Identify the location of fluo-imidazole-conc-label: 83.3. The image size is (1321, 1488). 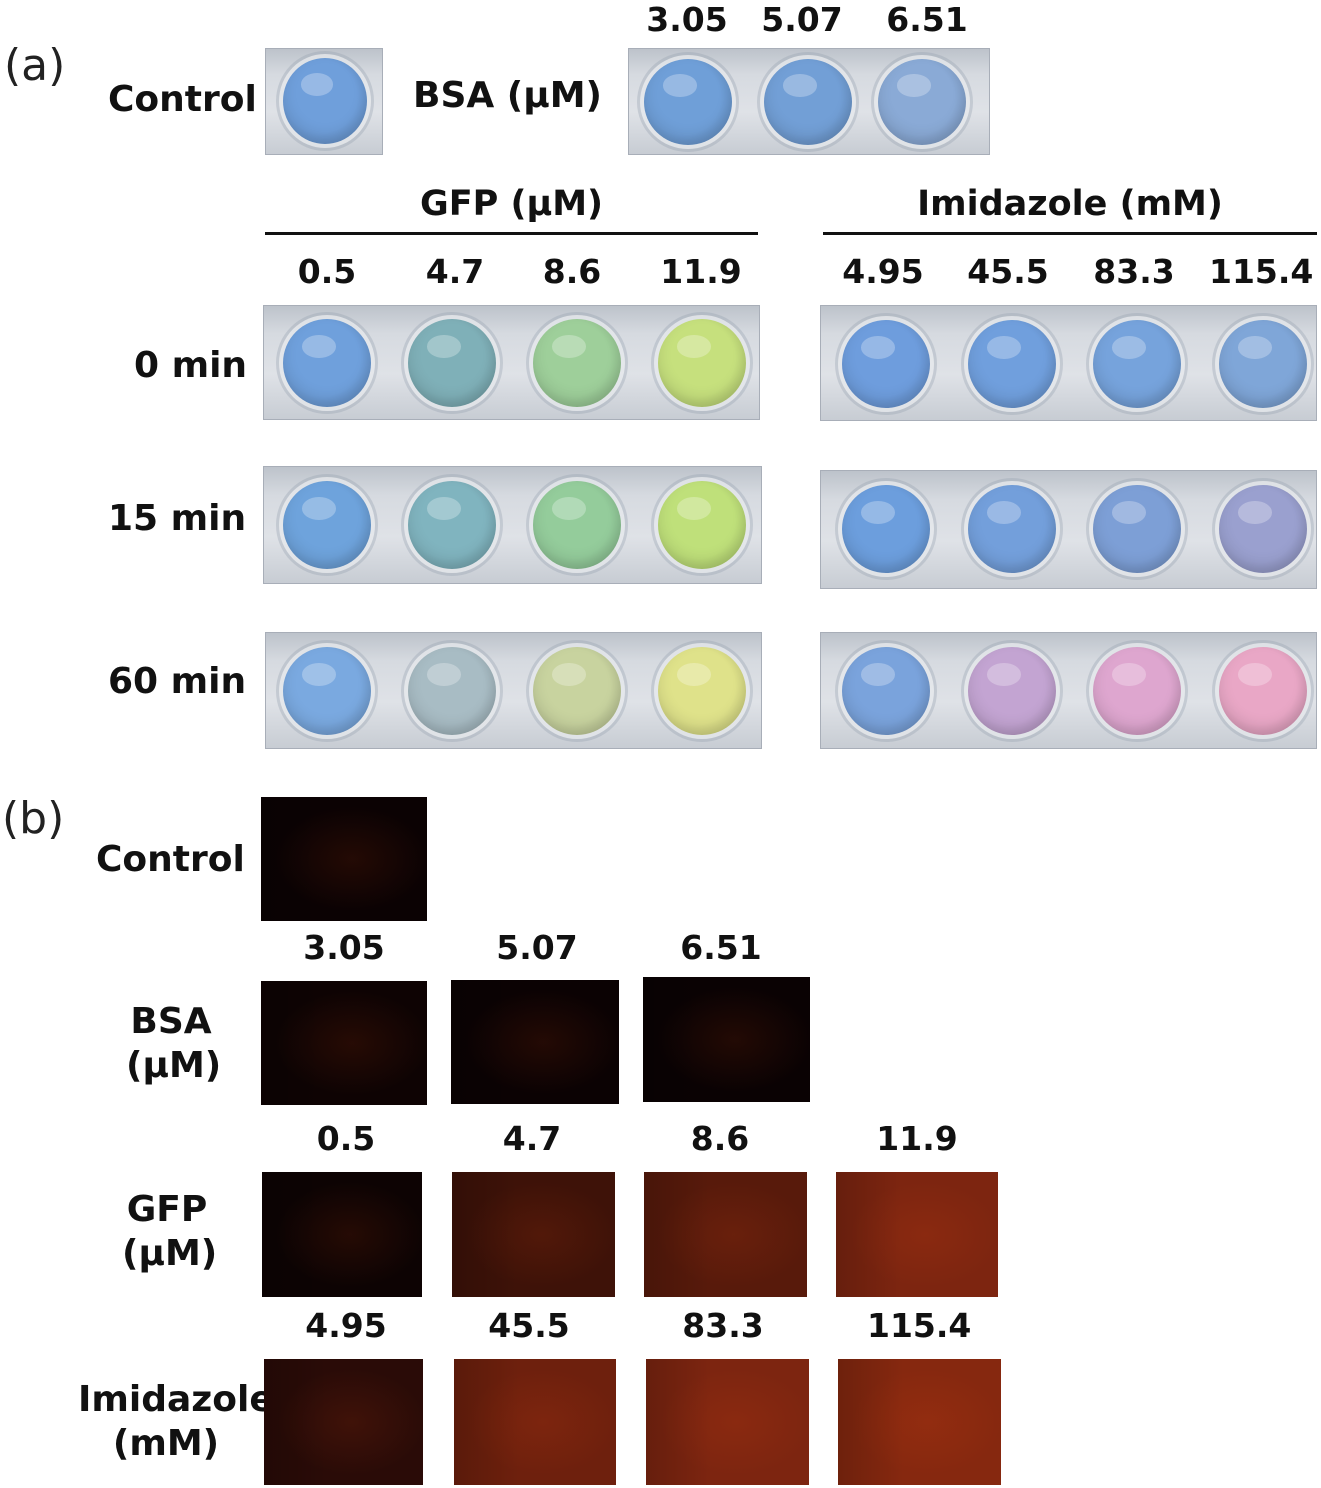
(723, 1325).